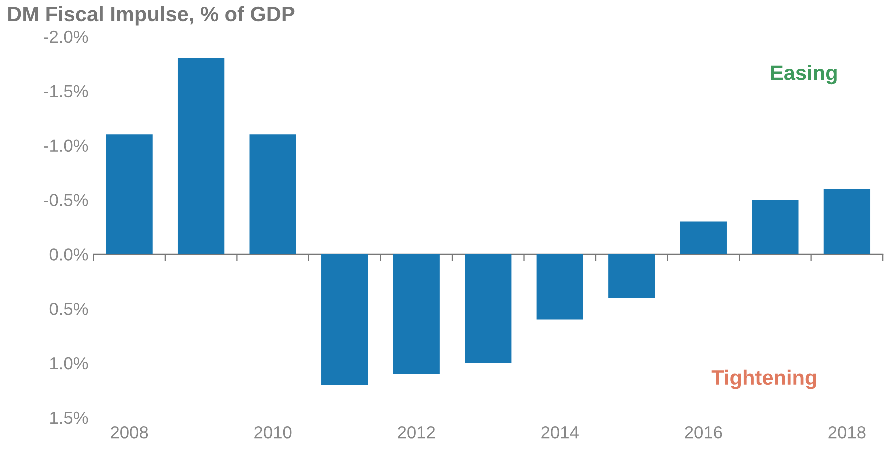 Image resolution: width=892 pixels, height=459 pixels. What do you see at coordinates (764, 380) in the screenshot?
I see `annotation: Tightening` at bounding box center [764, 380].